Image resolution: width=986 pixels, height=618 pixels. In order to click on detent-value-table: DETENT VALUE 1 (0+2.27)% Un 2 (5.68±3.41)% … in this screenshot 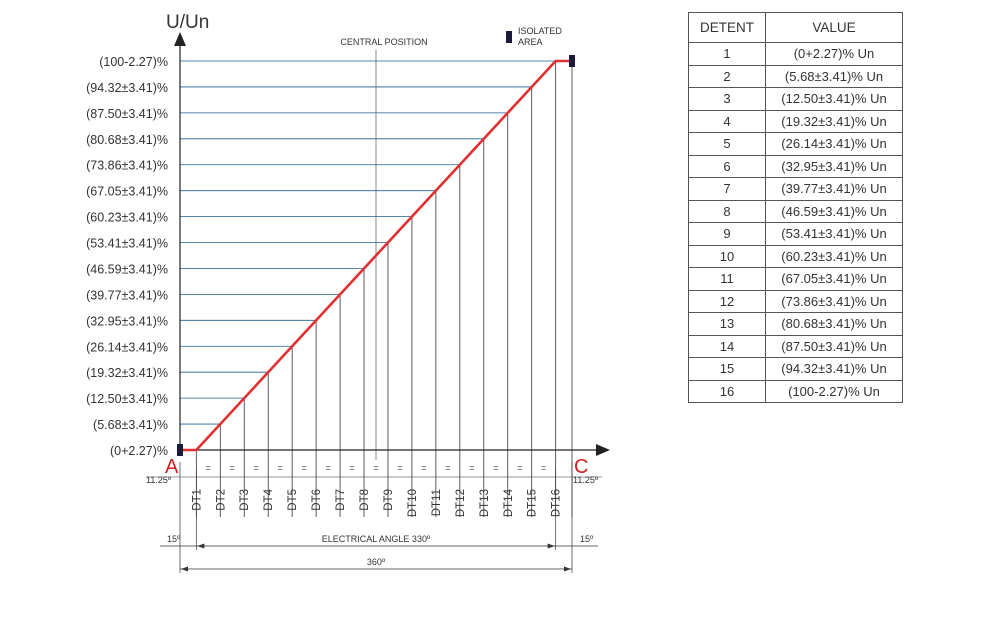, I will do `click(795, 207)`.